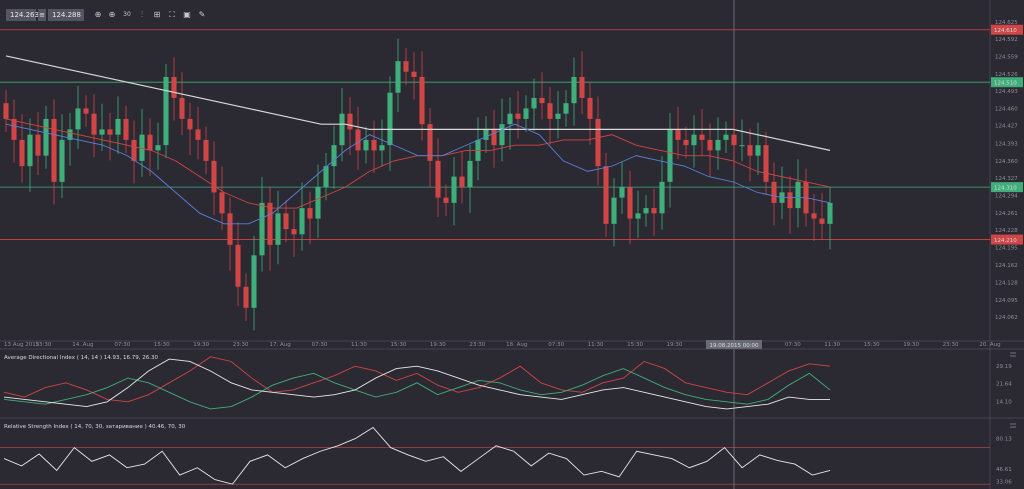 The width and height of the screenshot is (1024, 489). Describe the element at coordinates (157, 14) in the screenshot. I see `bars-icon: ⊞` at that location.